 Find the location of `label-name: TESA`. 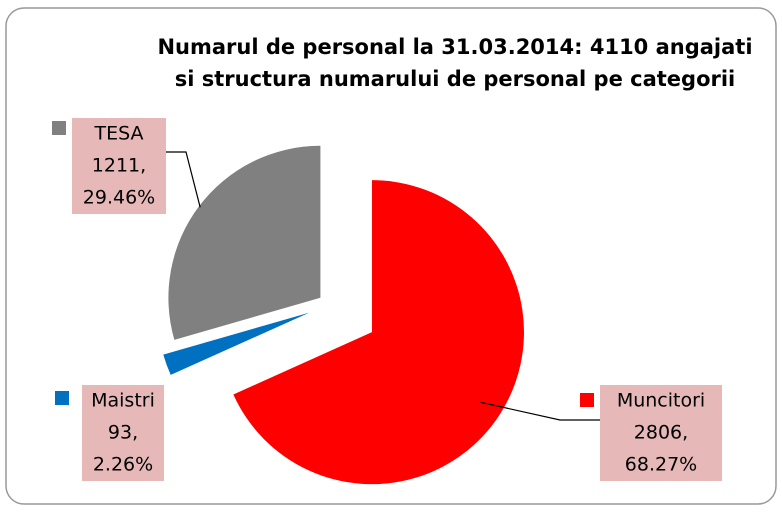

label-name: TESA is located at coordinates (118, 134).